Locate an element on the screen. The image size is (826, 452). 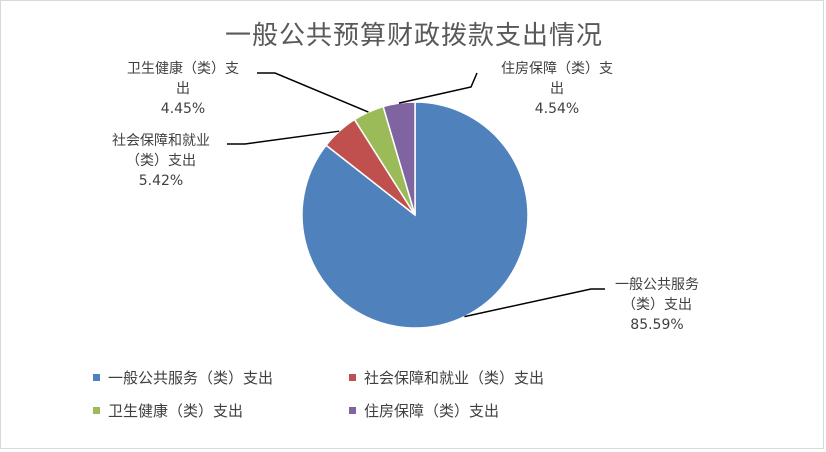
data-label-line: 卫生健康（类）支 is located at coordinates (183, 69).